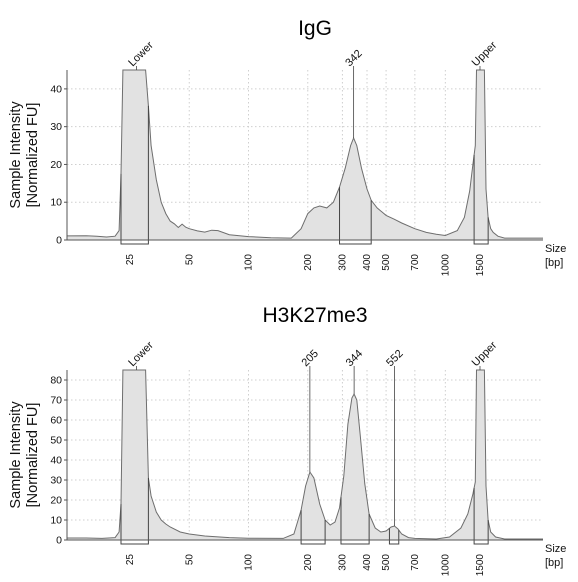 The image size is (578, 582). I want to click on peak-label: 205, so click(310, 358).